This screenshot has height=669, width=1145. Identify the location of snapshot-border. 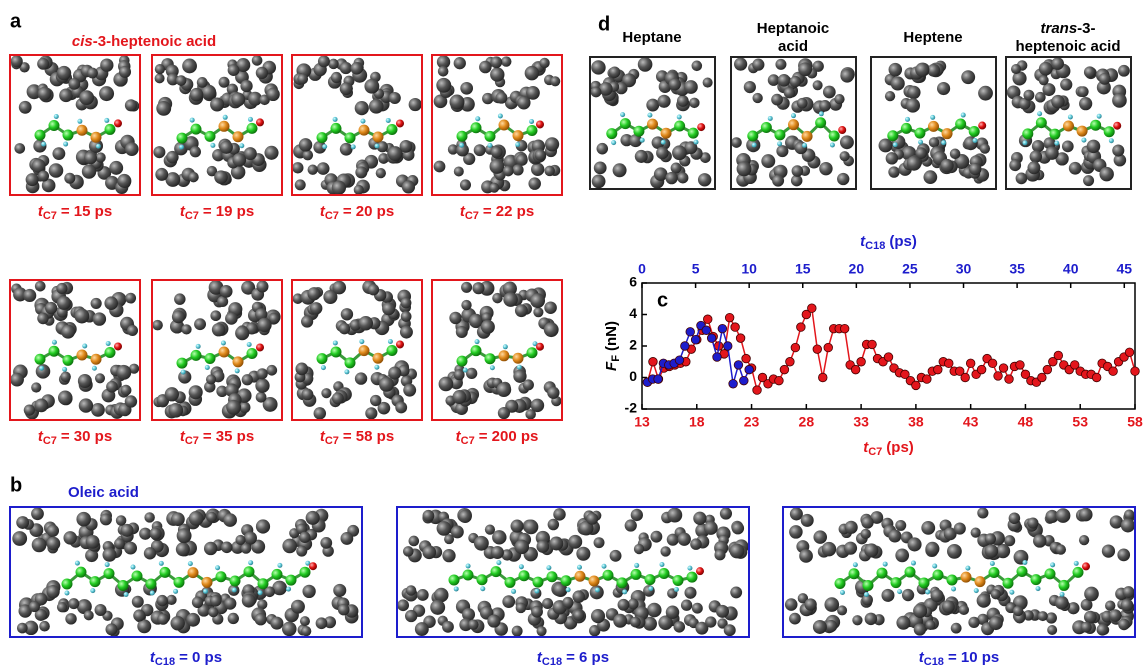
(573, 572).